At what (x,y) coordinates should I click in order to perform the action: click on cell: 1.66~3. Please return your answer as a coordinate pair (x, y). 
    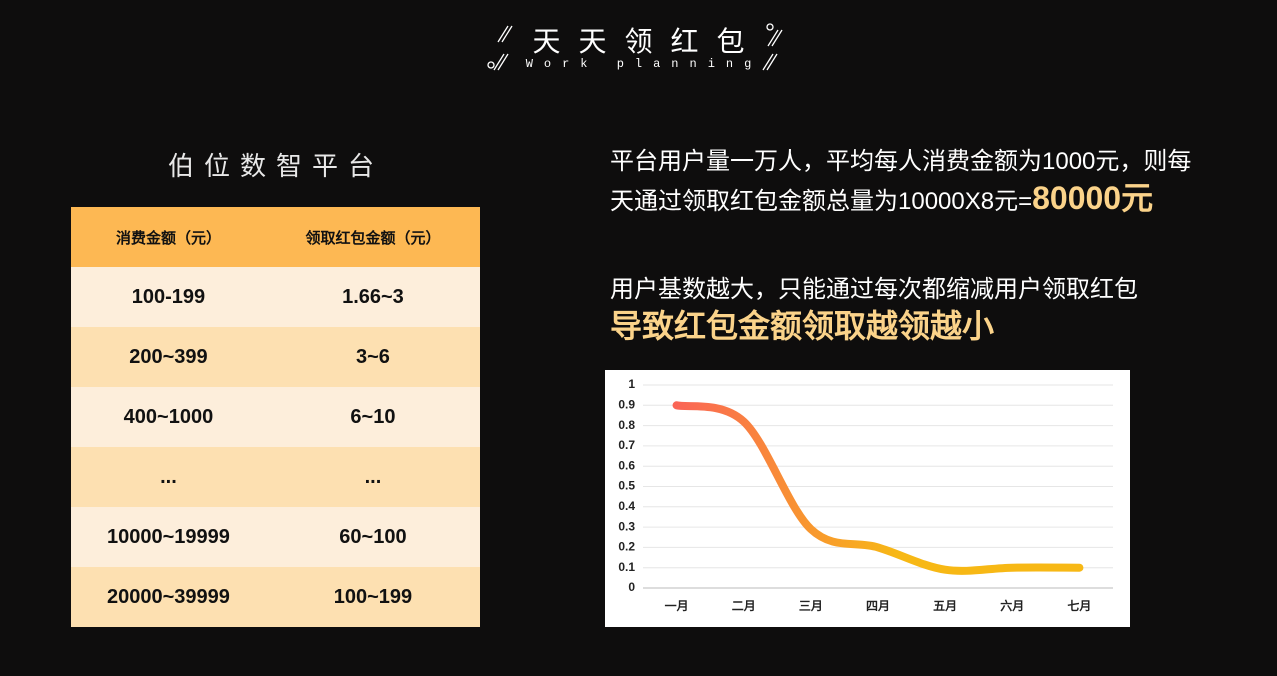
    Looking at the image, I should click on (372, 297).